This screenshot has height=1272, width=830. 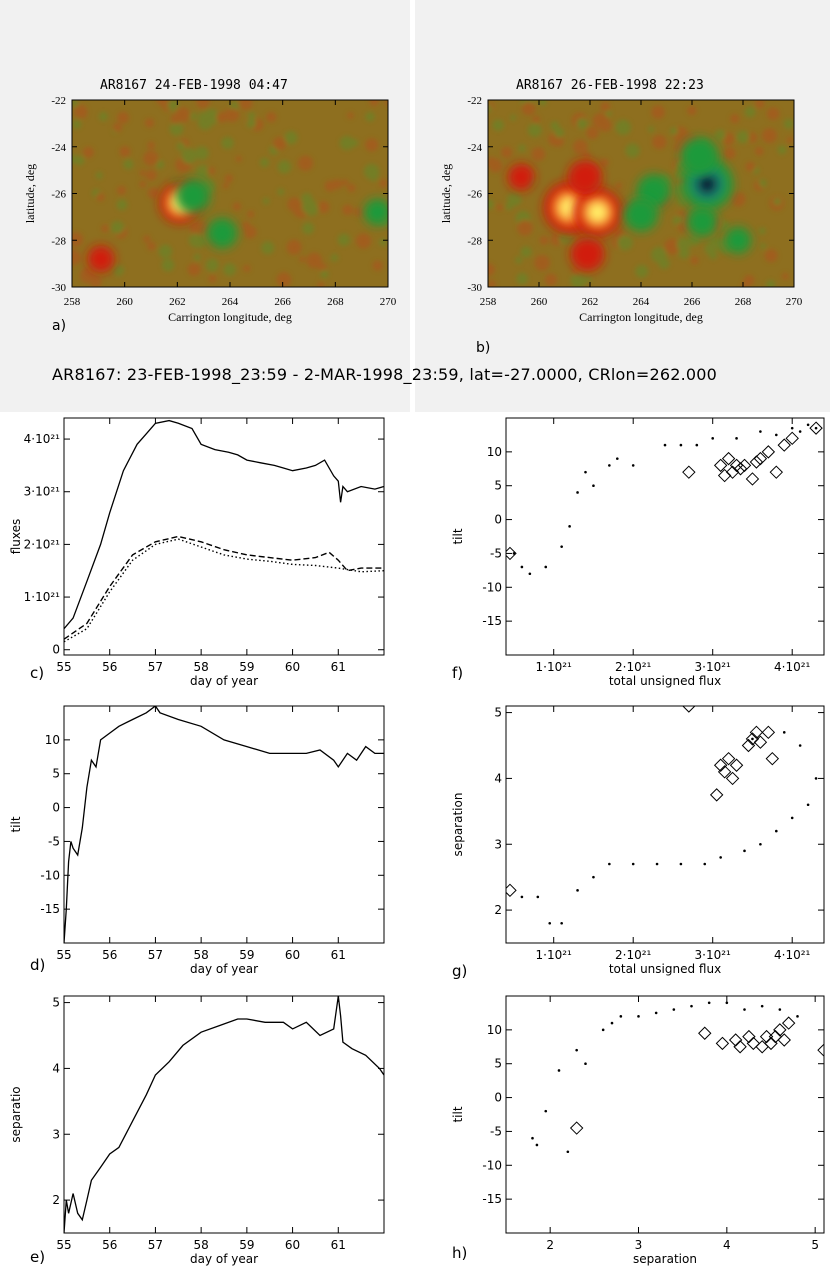 I want to click on x-tick-label: 55, so click(x=63, y=667).